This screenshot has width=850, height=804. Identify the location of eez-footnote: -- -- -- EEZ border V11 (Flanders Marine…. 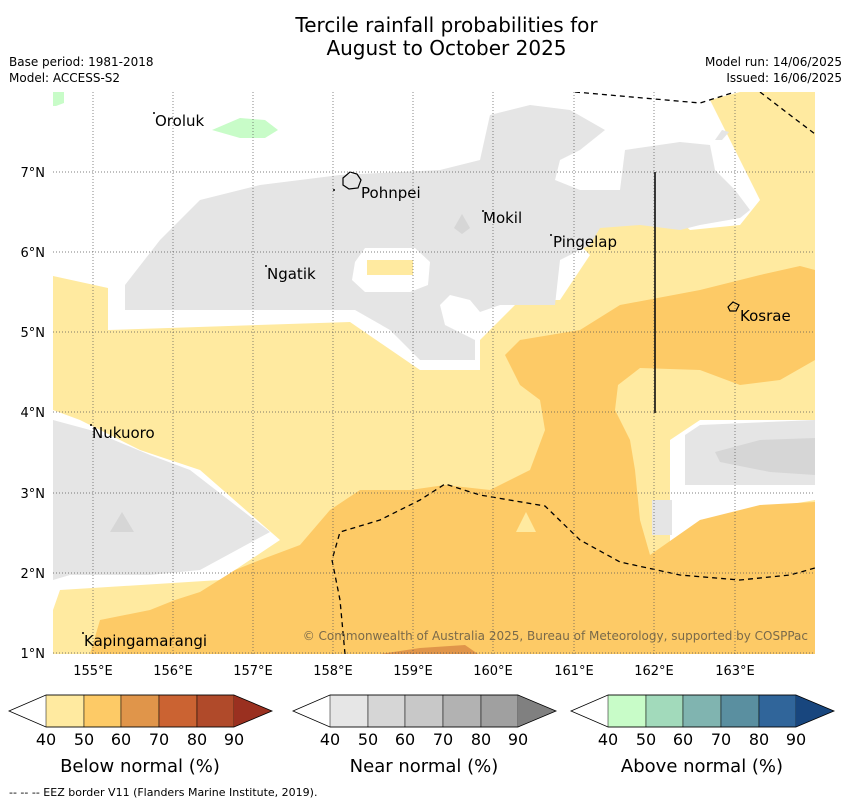
(163, 792).